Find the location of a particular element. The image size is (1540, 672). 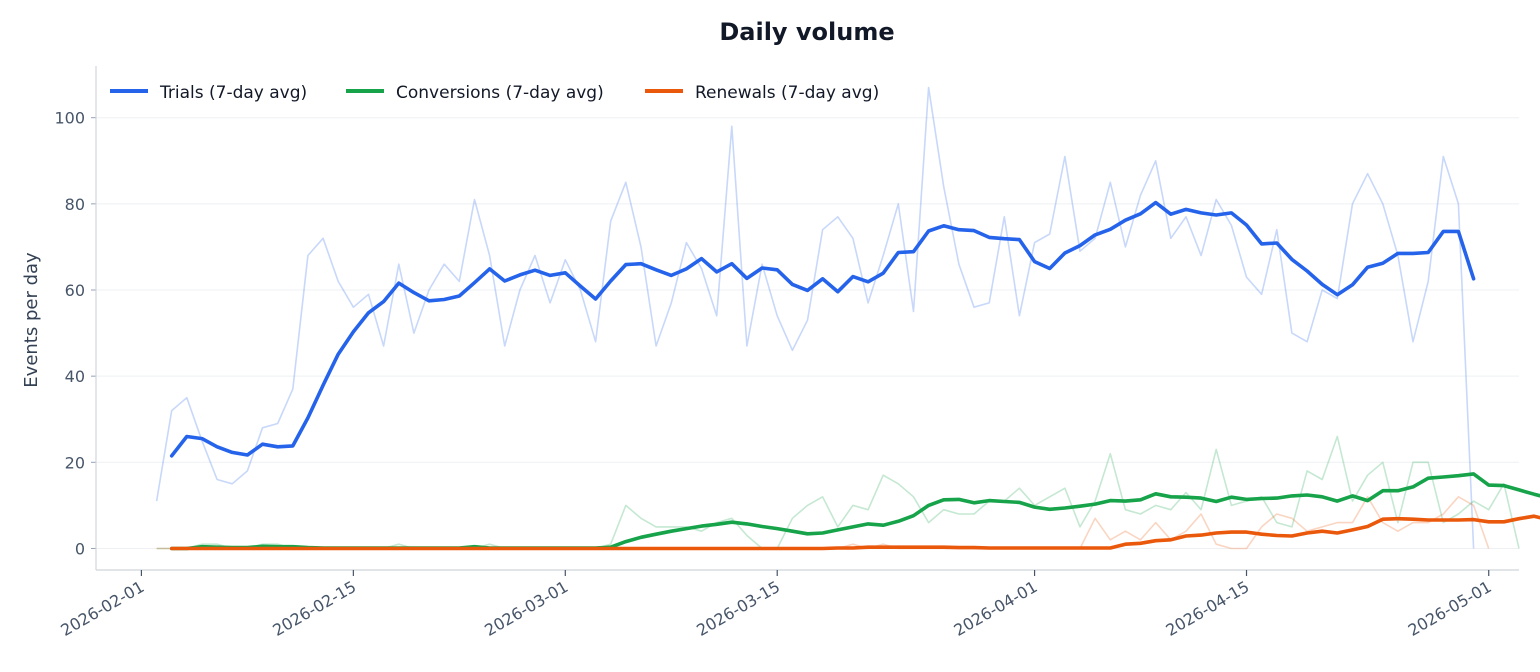

y-tick-labels: 0 20 40 60 80 100 is located at coordinates (69, 334).